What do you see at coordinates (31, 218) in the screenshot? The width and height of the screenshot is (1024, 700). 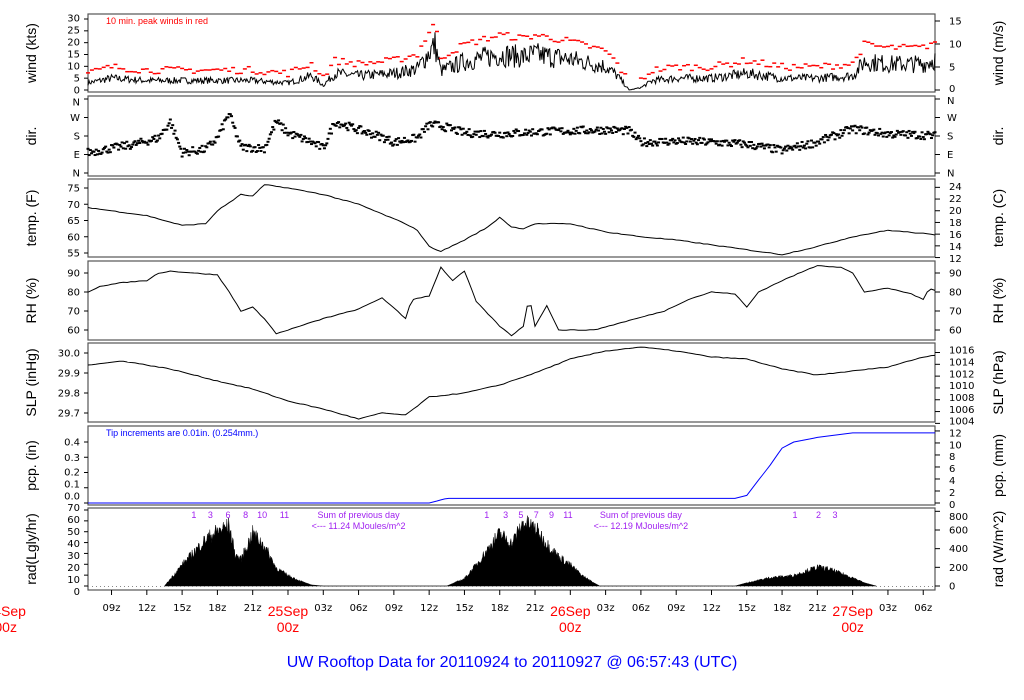 I see `y-axis-label: temp. (F)` at bounding box center [31, 218].